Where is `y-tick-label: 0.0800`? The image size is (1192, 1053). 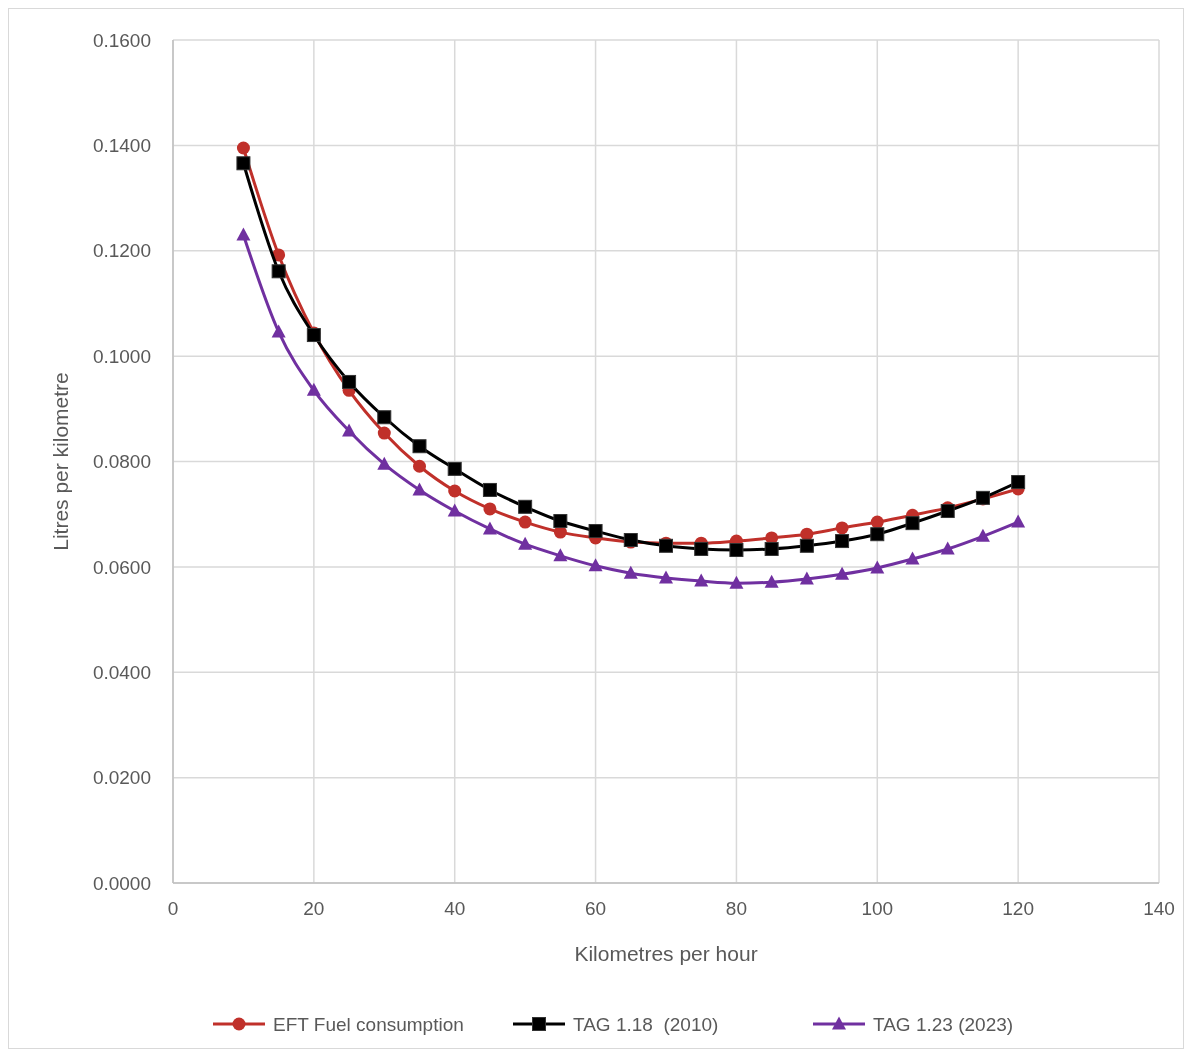 y-tick-label: 0.0800 is located at coordinates (121, 462).